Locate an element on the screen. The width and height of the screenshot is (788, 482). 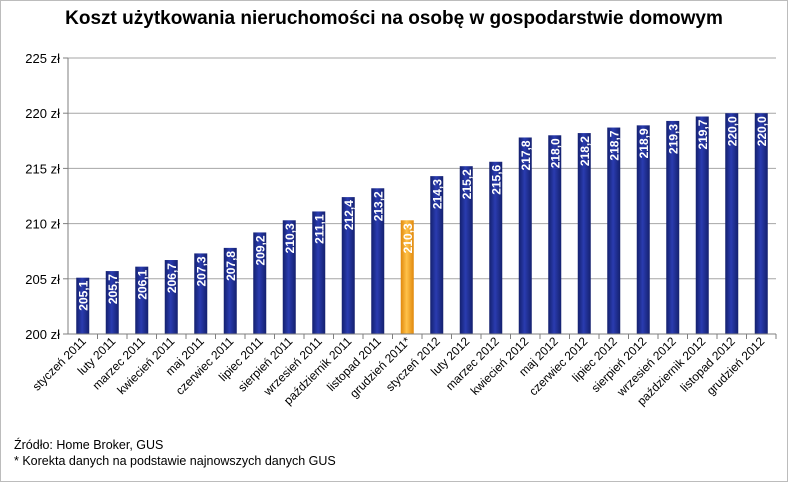
bar-value-label: 205,7 is located at coordinates (113, 289).